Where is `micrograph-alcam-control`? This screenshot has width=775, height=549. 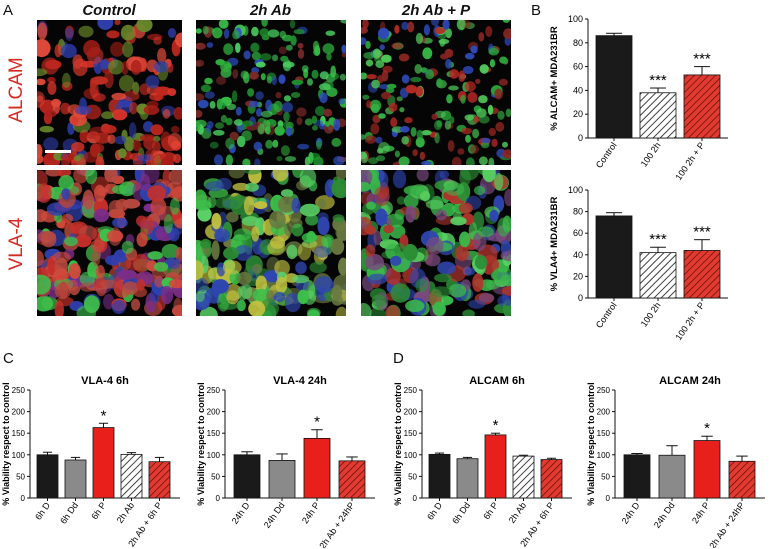 micrograph-alcam-control is located at coordinates (109, 92).